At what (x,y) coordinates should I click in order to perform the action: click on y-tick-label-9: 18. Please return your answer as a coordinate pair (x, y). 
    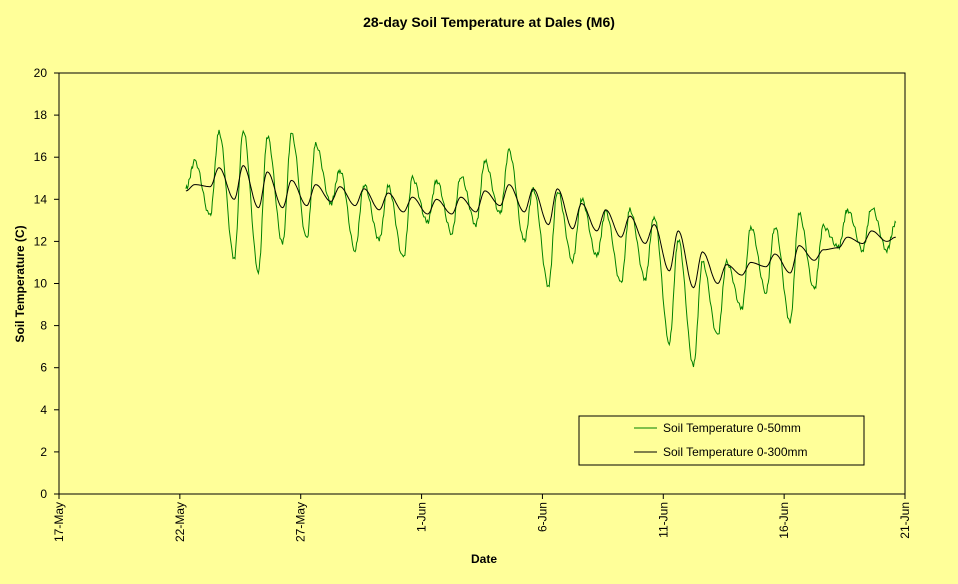
    Looking at the image, I should click on (41, 115).